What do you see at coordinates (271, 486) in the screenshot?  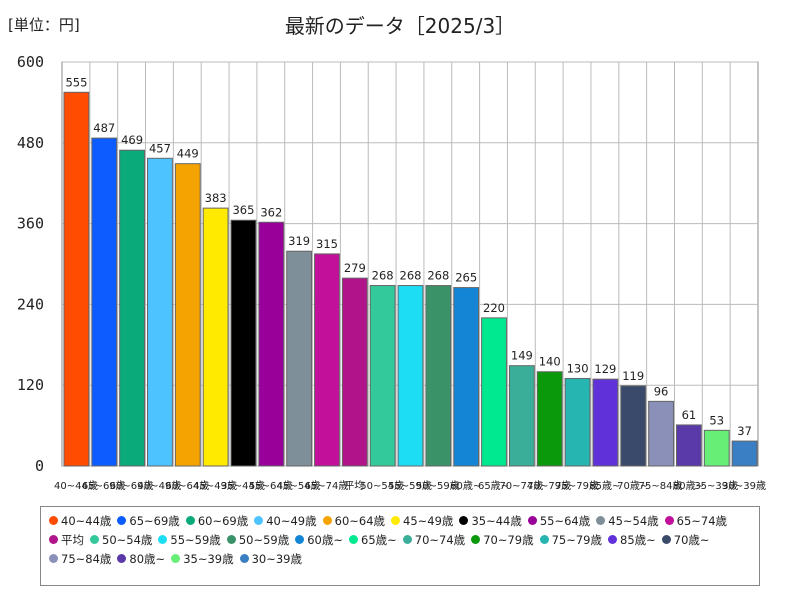 I see `x-tick-label: 55~64歳` at bounding box center [271, 486].